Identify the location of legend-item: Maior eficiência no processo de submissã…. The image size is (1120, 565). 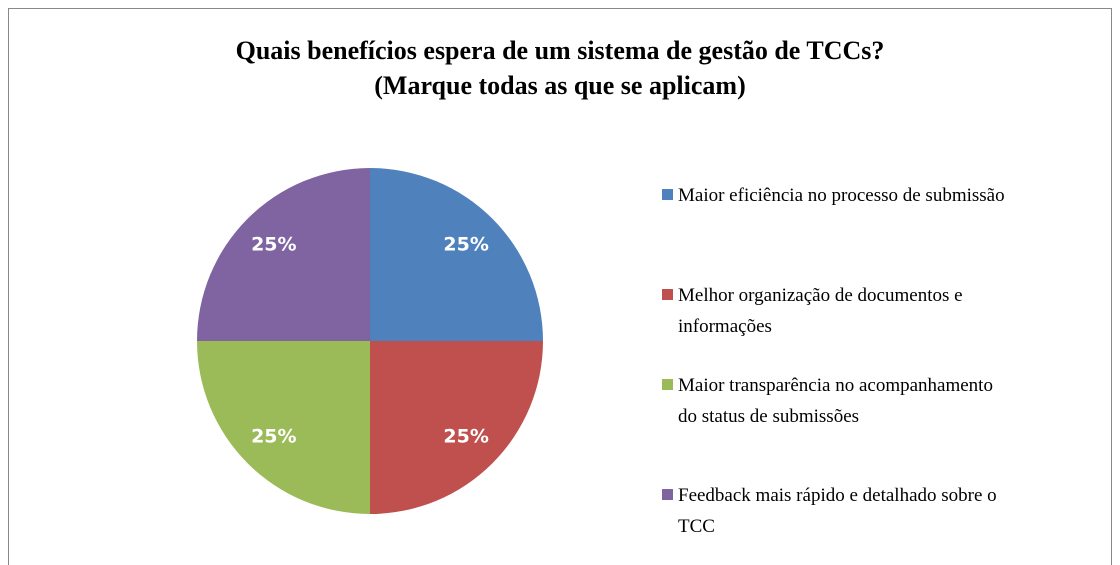
(834, 195).